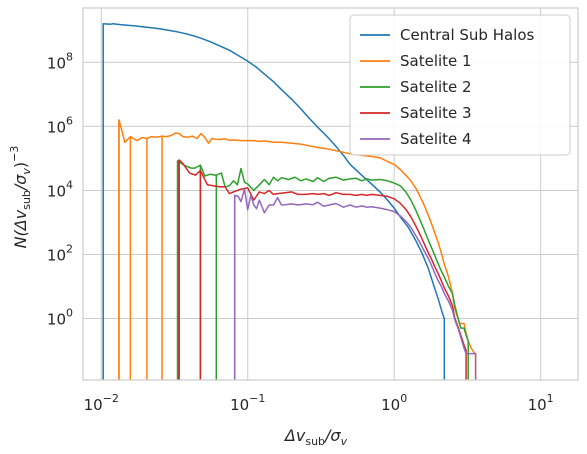  Describe the element at coordinates (541, 403) in the screenshot. I see `x-tick-label: 10¹` at that location.